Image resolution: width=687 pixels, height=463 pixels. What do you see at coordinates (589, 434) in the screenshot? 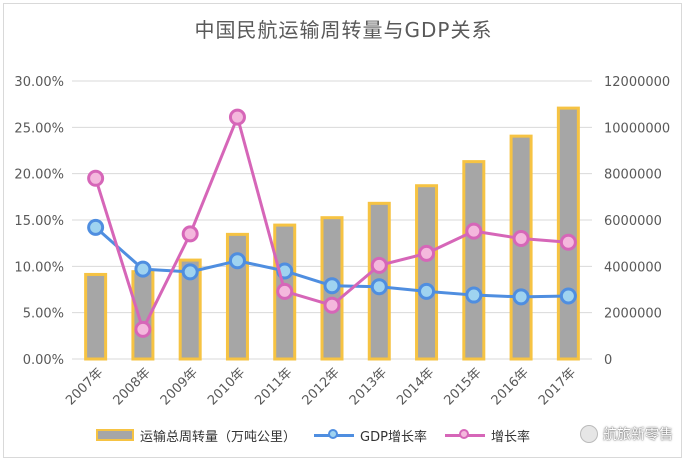
I see `watermark-logo-icon` at bounding box center [589, 434].